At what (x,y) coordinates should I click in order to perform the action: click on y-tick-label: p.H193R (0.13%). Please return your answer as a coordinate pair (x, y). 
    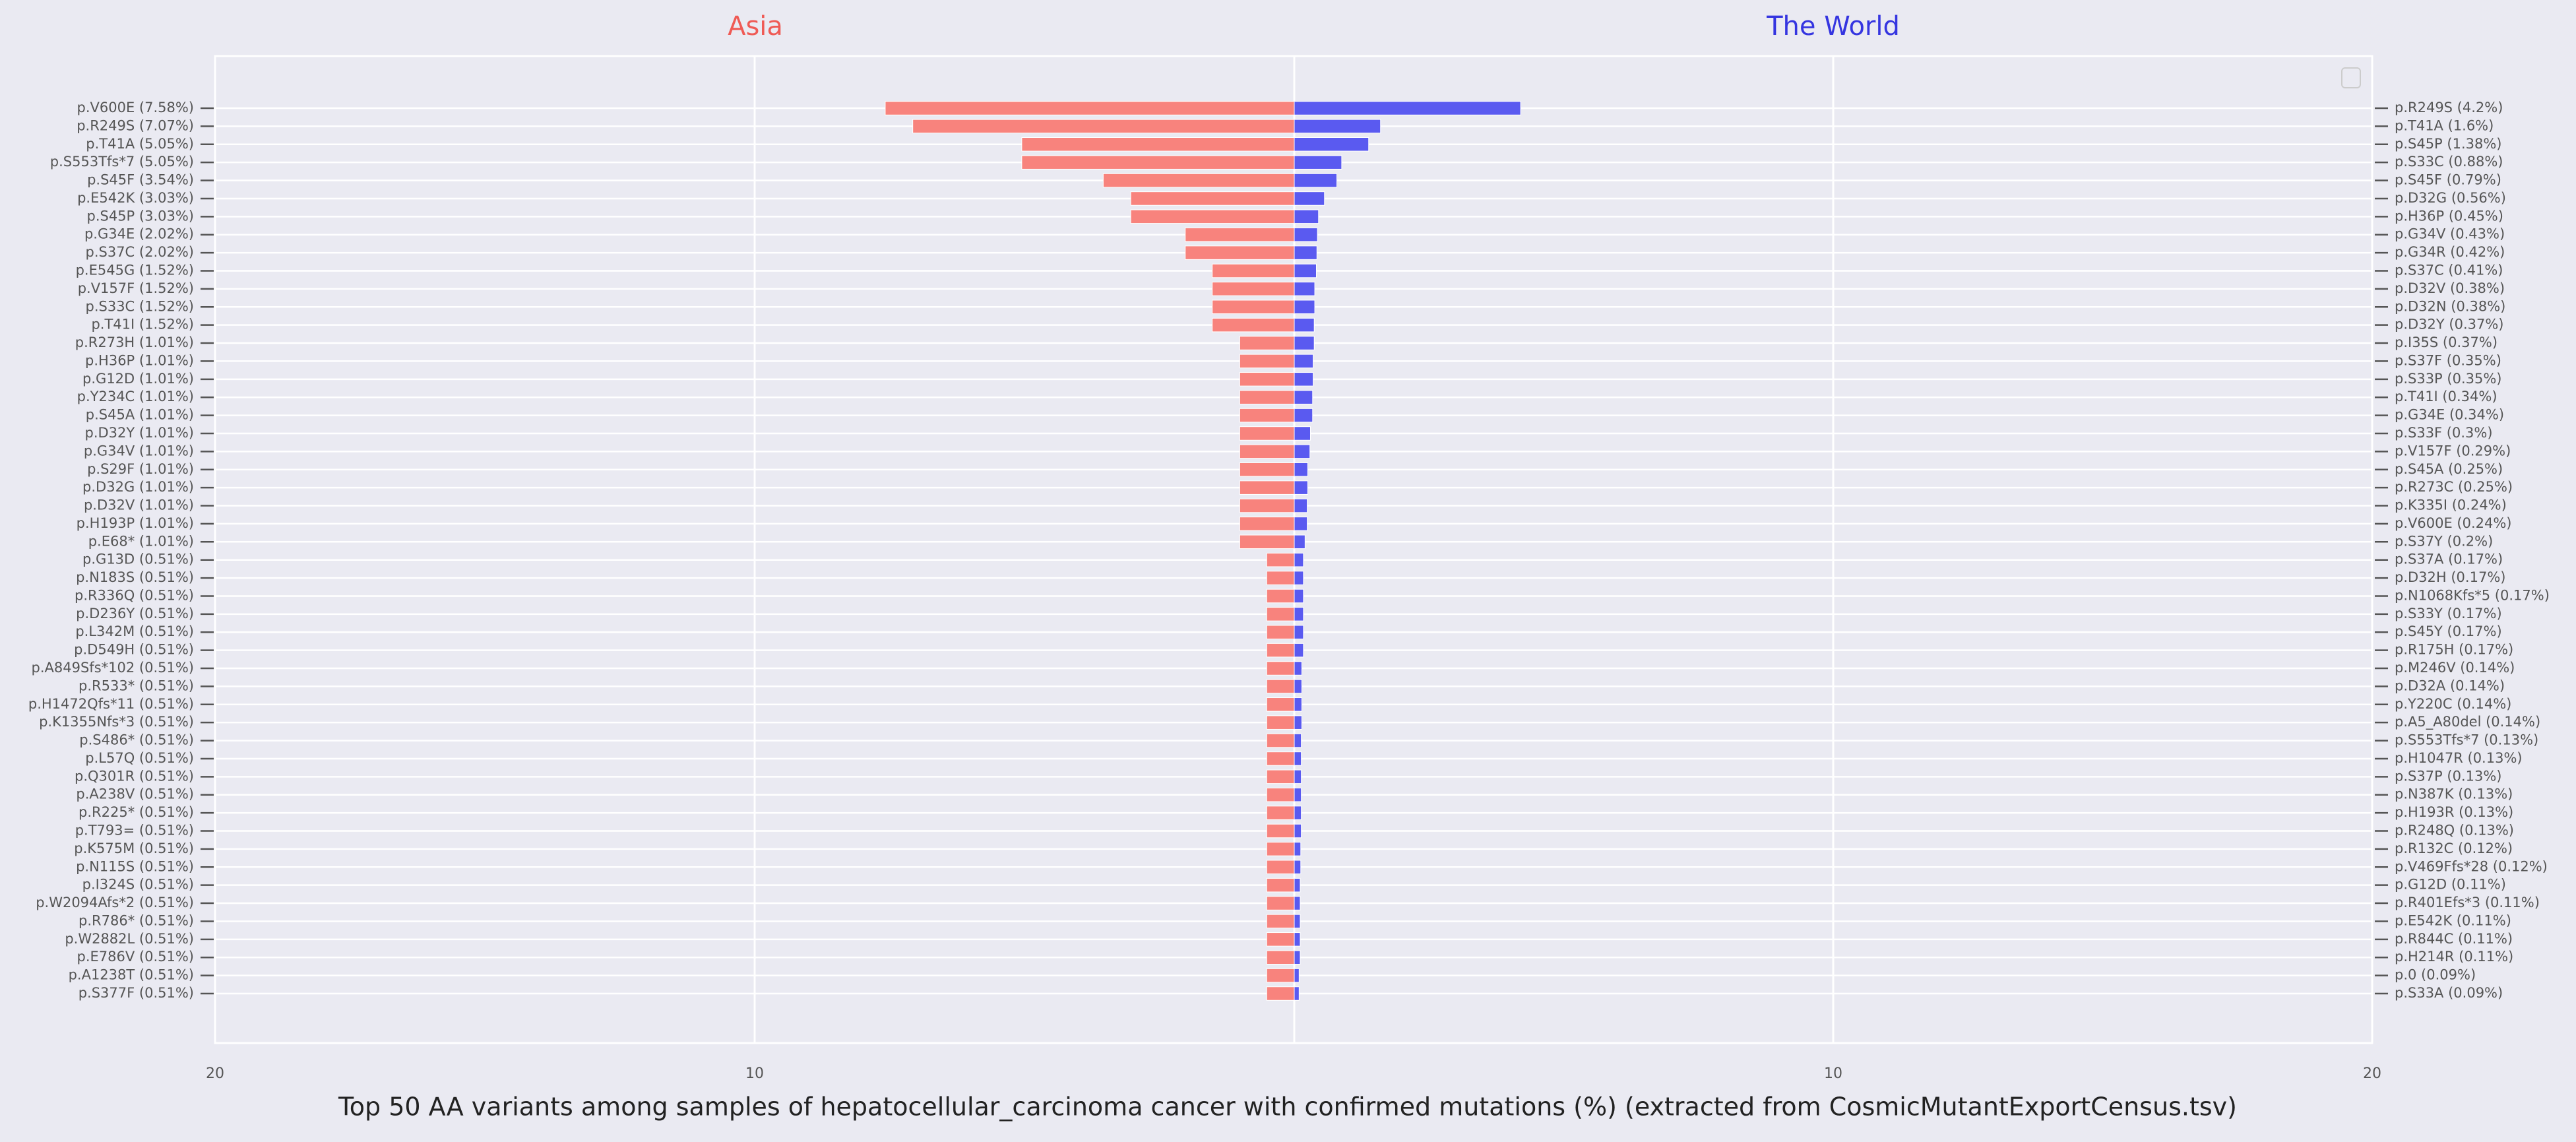
    Looking at the image, I should click on (2454, 812).